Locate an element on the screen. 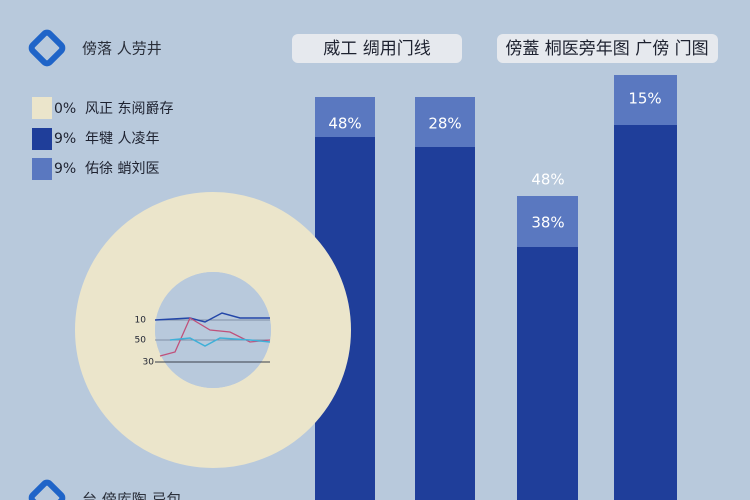  bar-label: 48% is located at coordinates (344, 124).